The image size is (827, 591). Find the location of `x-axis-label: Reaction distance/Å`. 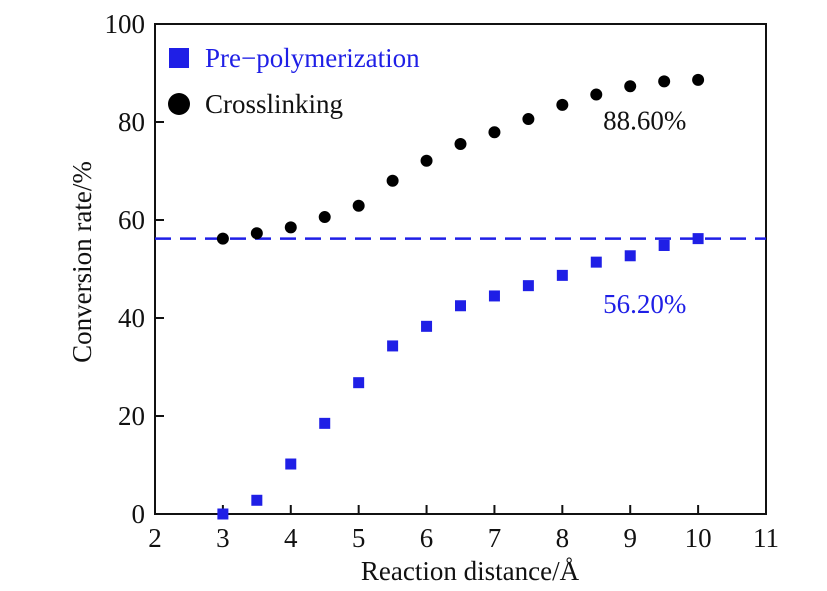

x-axis-label: Reaction distance/Å is located at coordinates (470, 571).